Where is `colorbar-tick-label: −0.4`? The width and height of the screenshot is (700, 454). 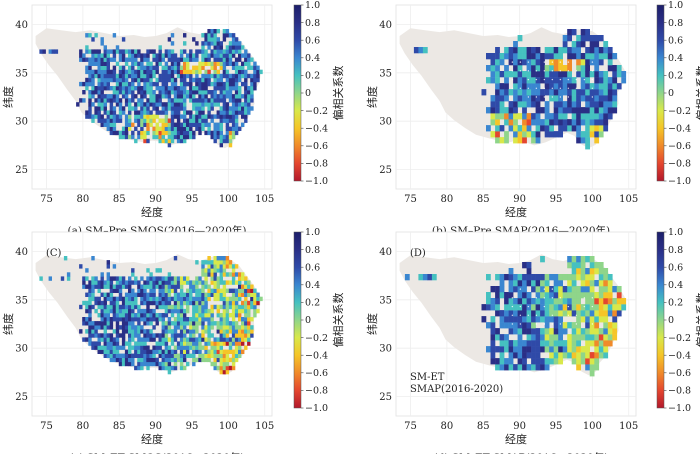
colorbar-tick-label: −0.4 is located at coordinates (679, 355).